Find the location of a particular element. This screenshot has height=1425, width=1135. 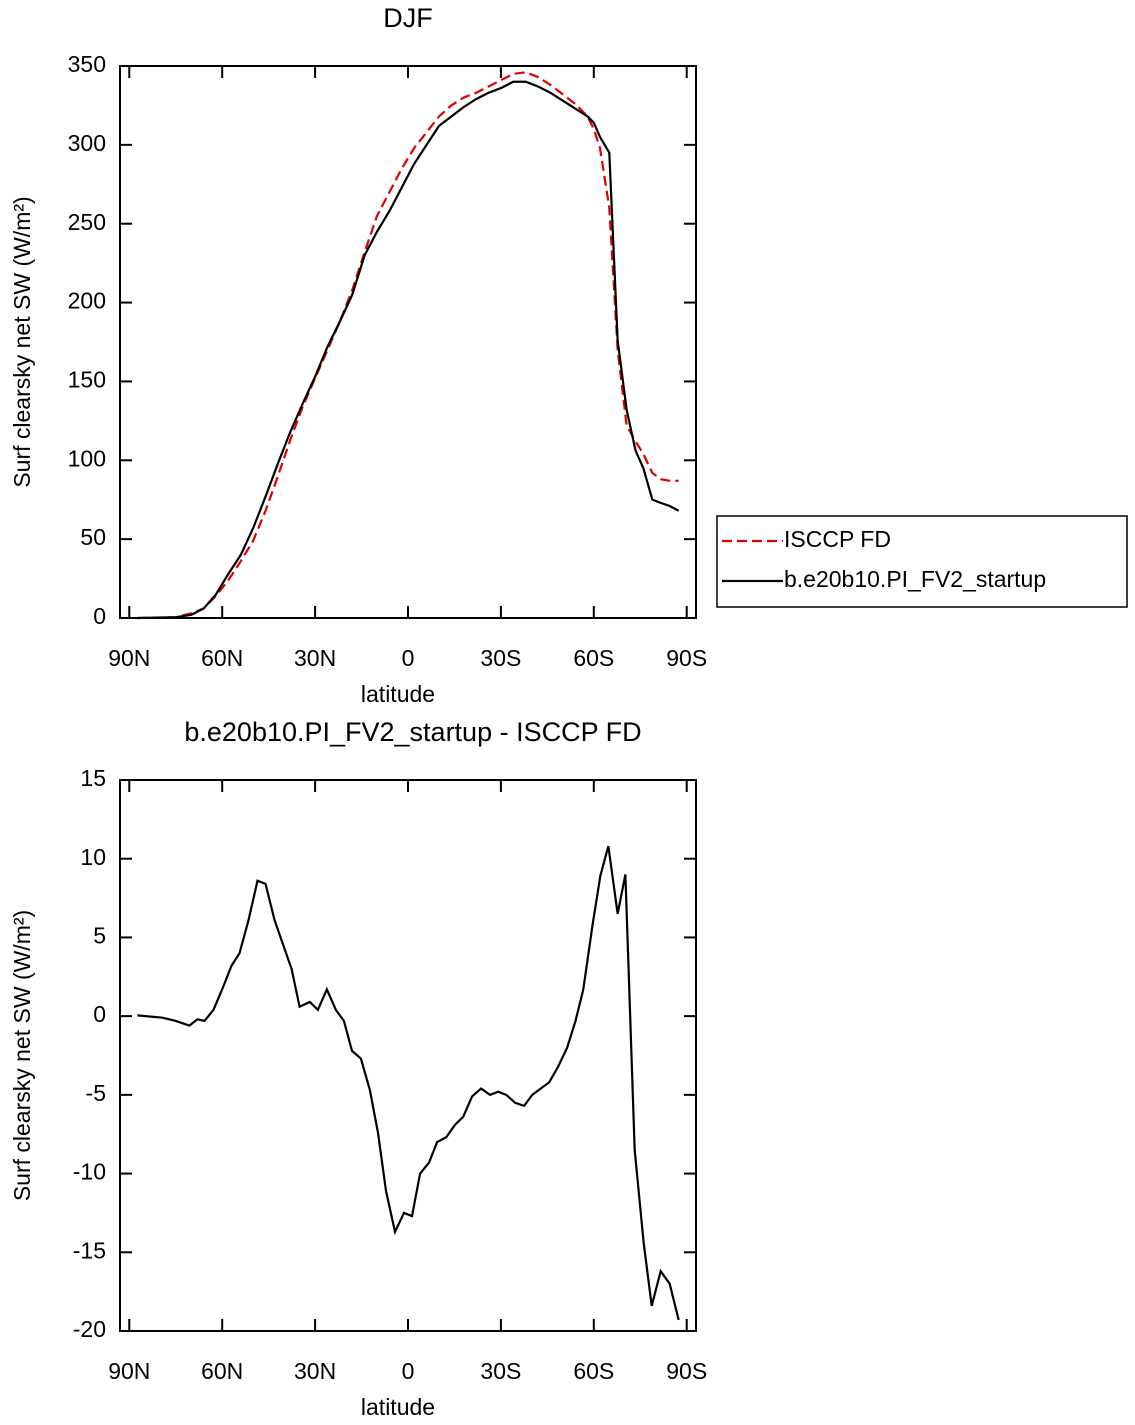

y-tick-label: -15 is located at coordinates (89, 1250).